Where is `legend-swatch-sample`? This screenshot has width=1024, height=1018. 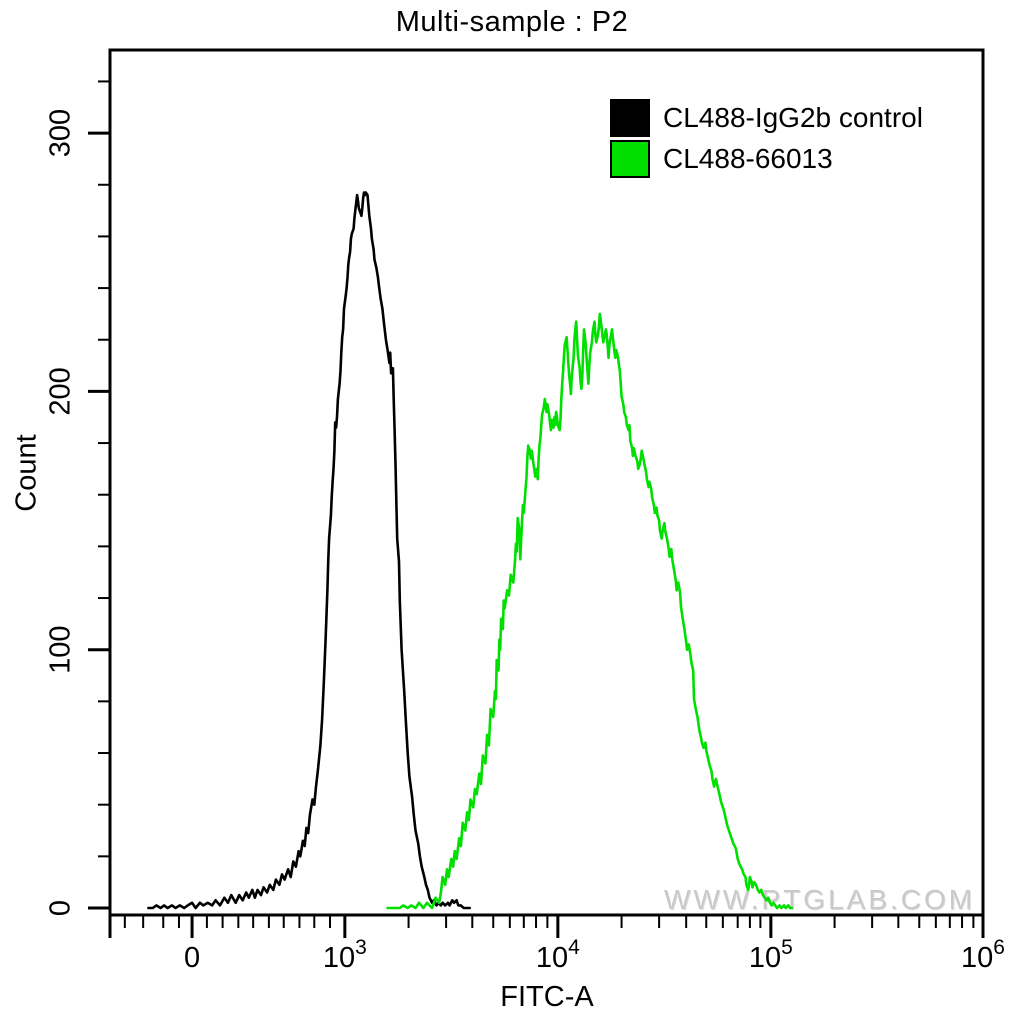
legend-swatch-sample is located at coordinates (630, 159).